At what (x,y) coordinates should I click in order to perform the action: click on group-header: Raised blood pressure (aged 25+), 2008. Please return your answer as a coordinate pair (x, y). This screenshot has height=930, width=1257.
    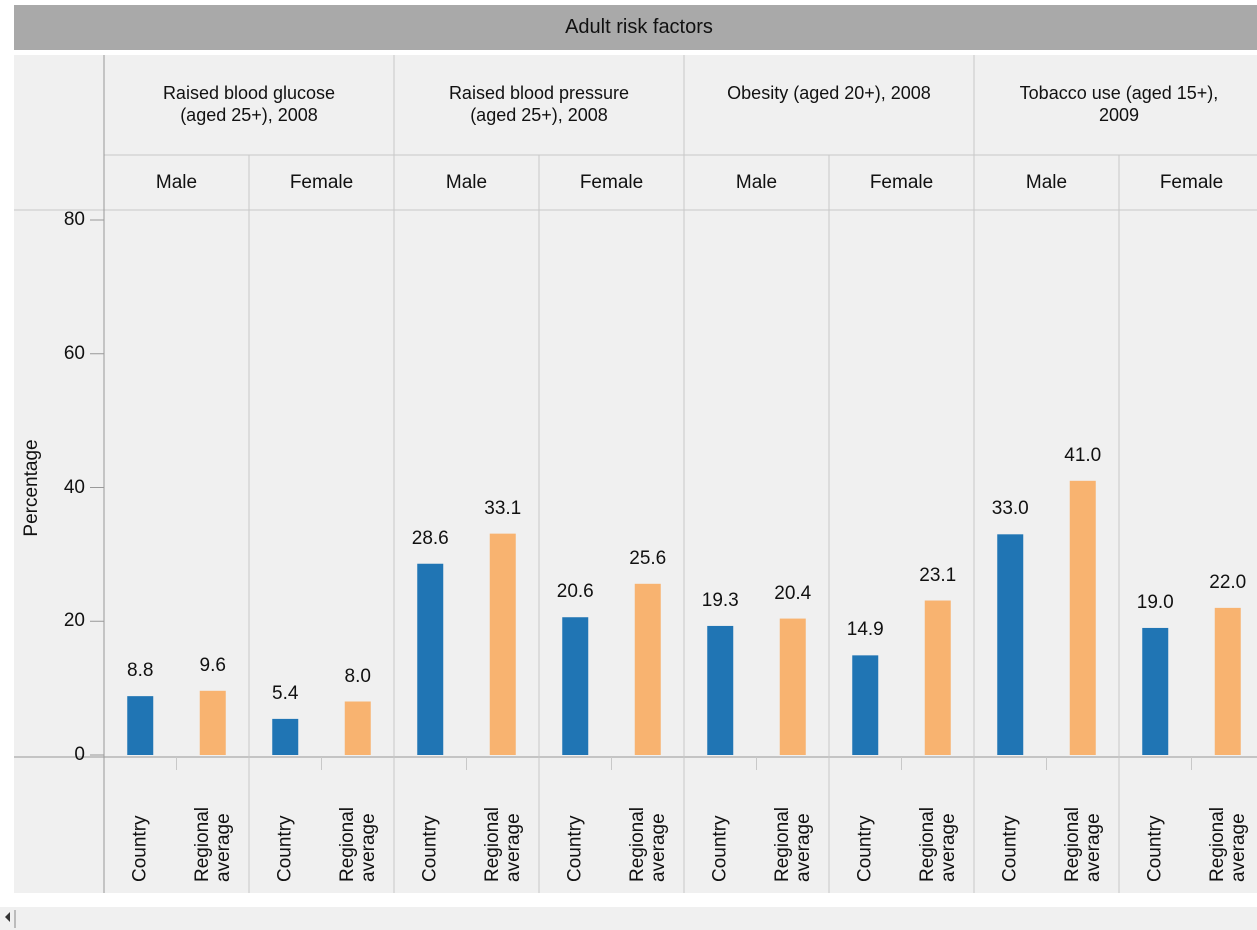
    Looking at the image, I should click on (539, 104).